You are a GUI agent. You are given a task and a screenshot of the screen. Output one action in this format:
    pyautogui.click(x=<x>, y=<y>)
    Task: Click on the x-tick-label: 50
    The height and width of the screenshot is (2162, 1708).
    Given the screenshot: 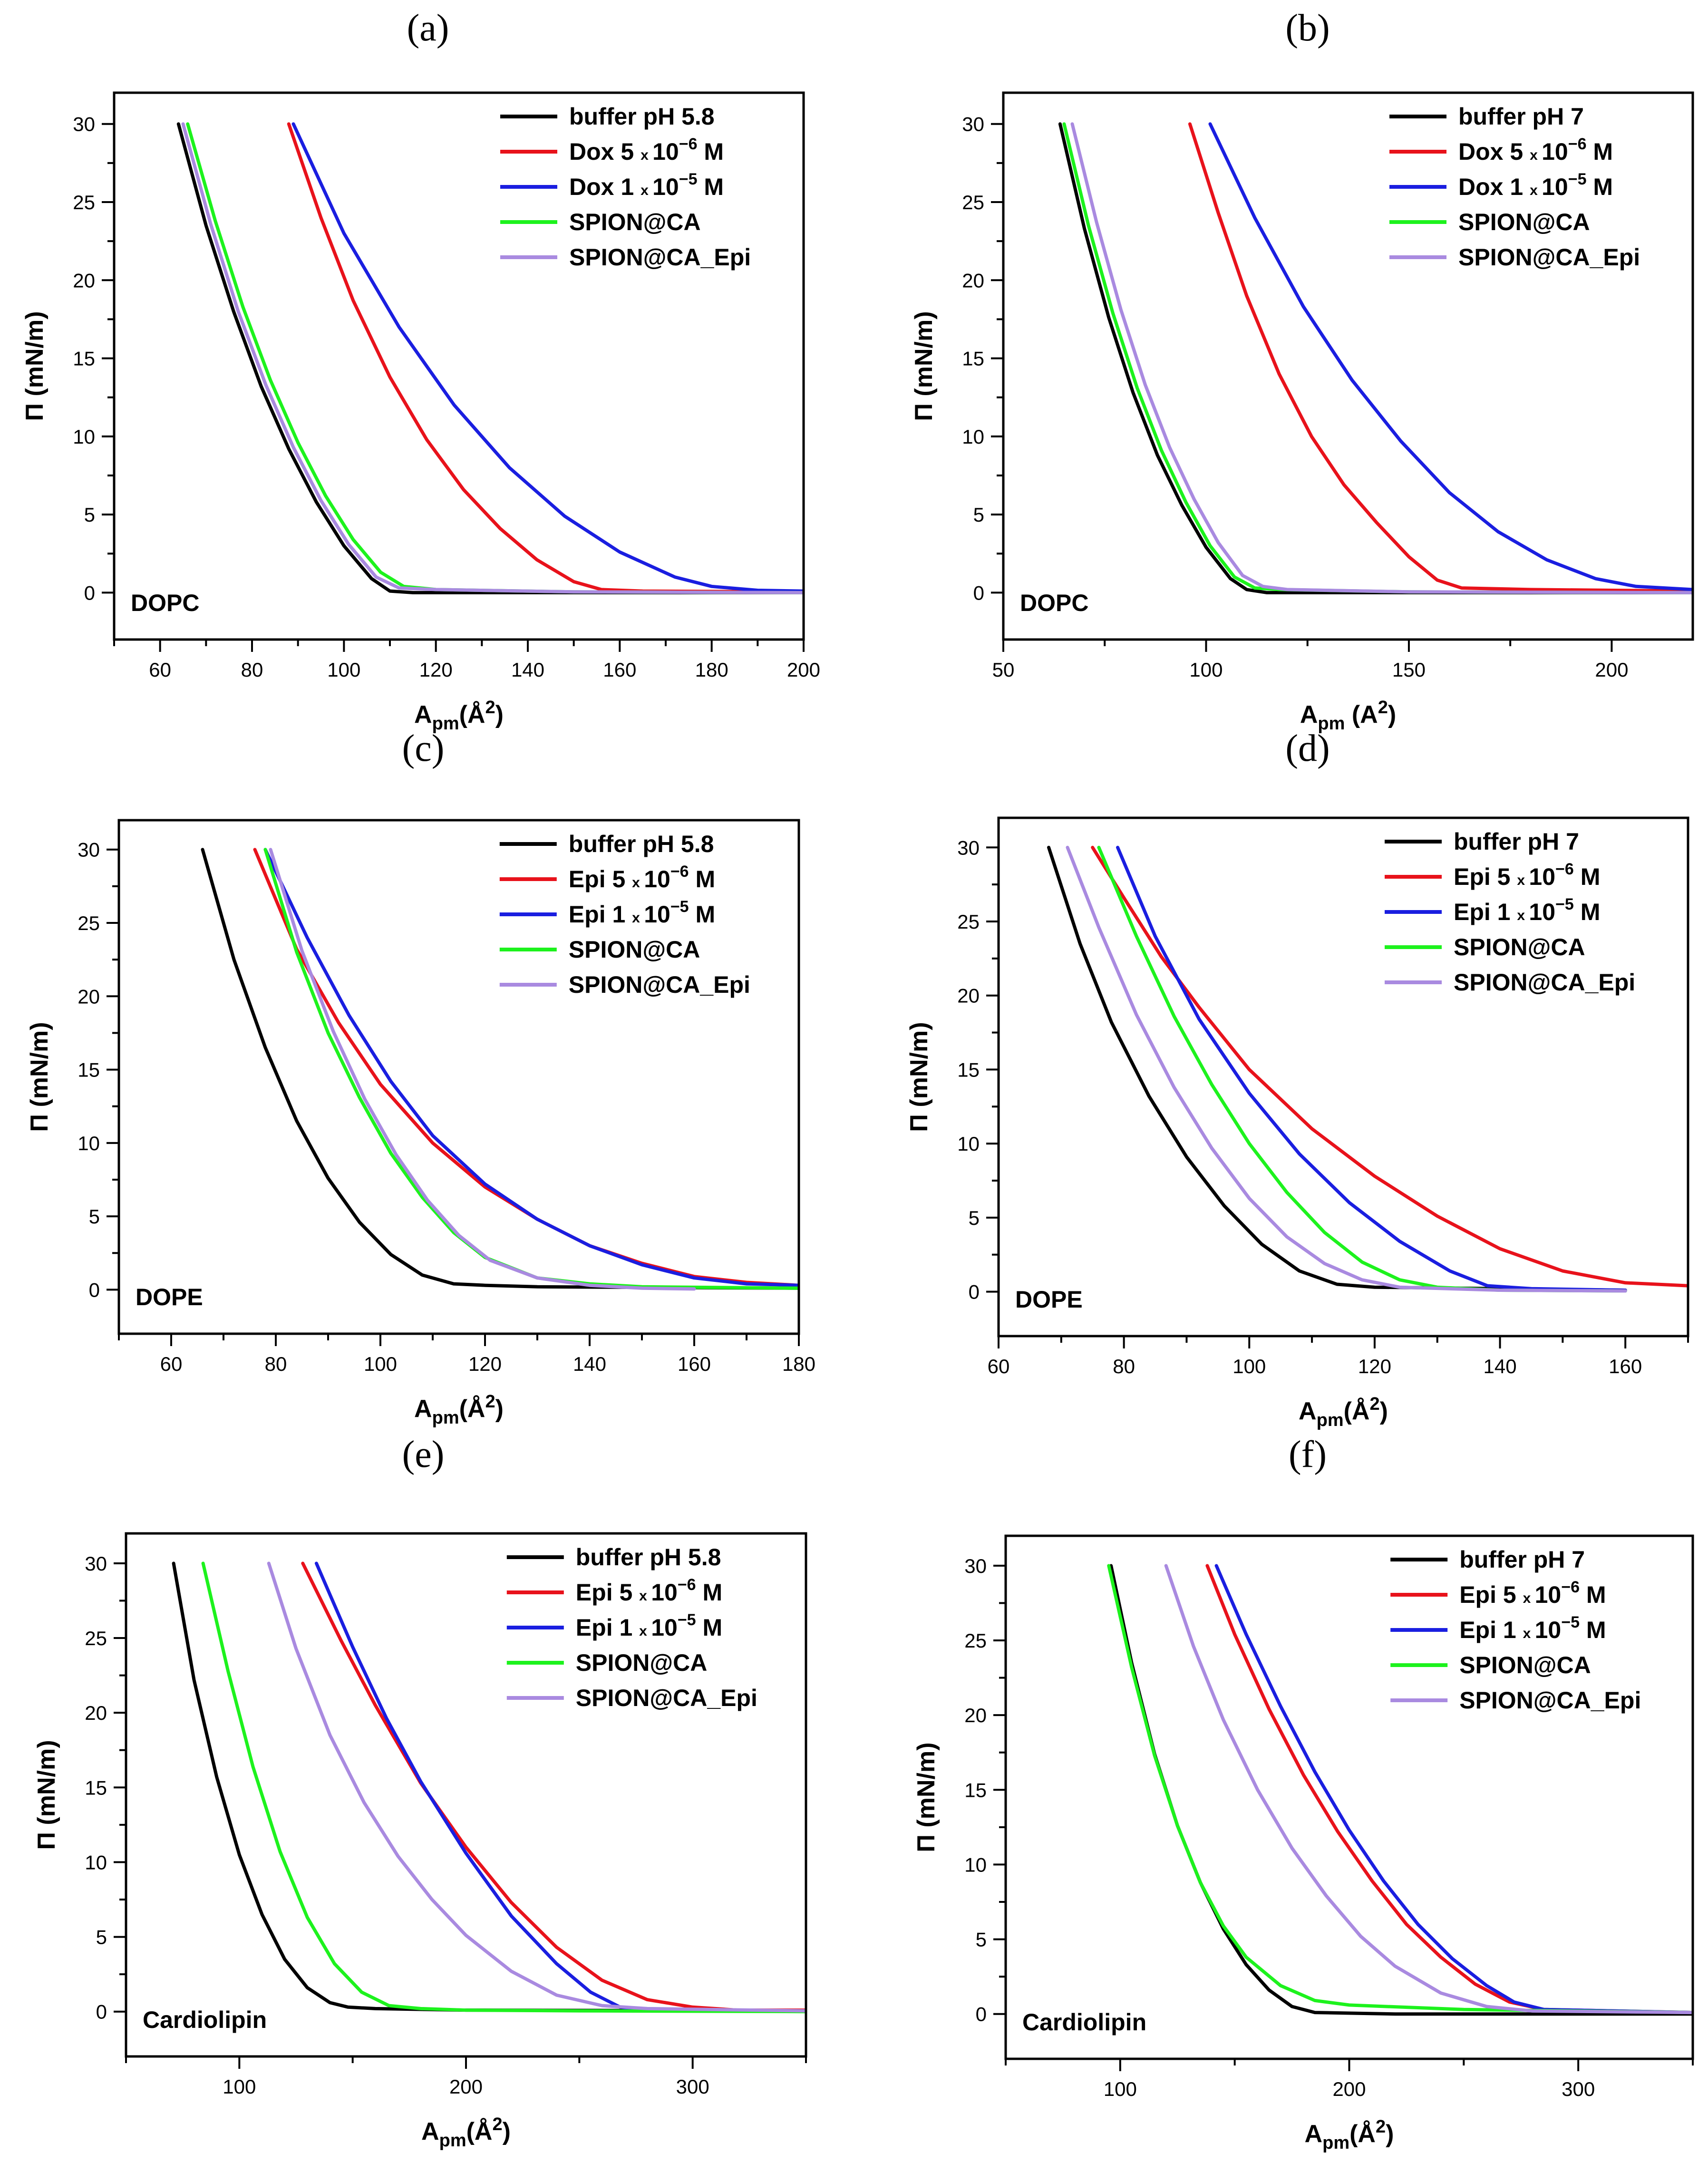 What is the action you would take?
    pyautogui.click(x=1004, y=670)
    